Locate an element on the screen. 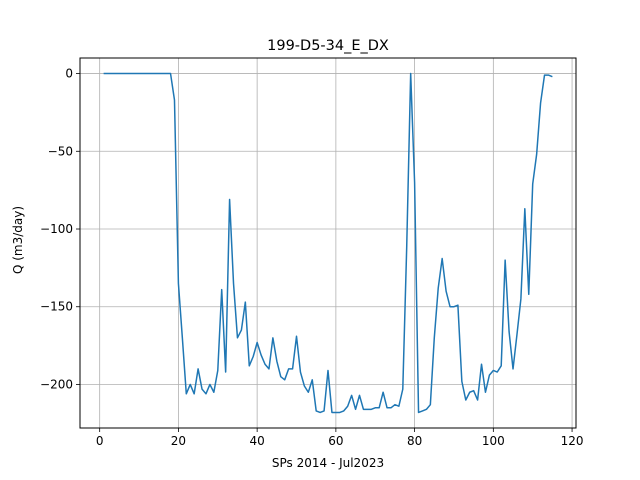 This screenshot has height=480, width=640. x-tick-label: 20 is located at coordinates (178, 441).